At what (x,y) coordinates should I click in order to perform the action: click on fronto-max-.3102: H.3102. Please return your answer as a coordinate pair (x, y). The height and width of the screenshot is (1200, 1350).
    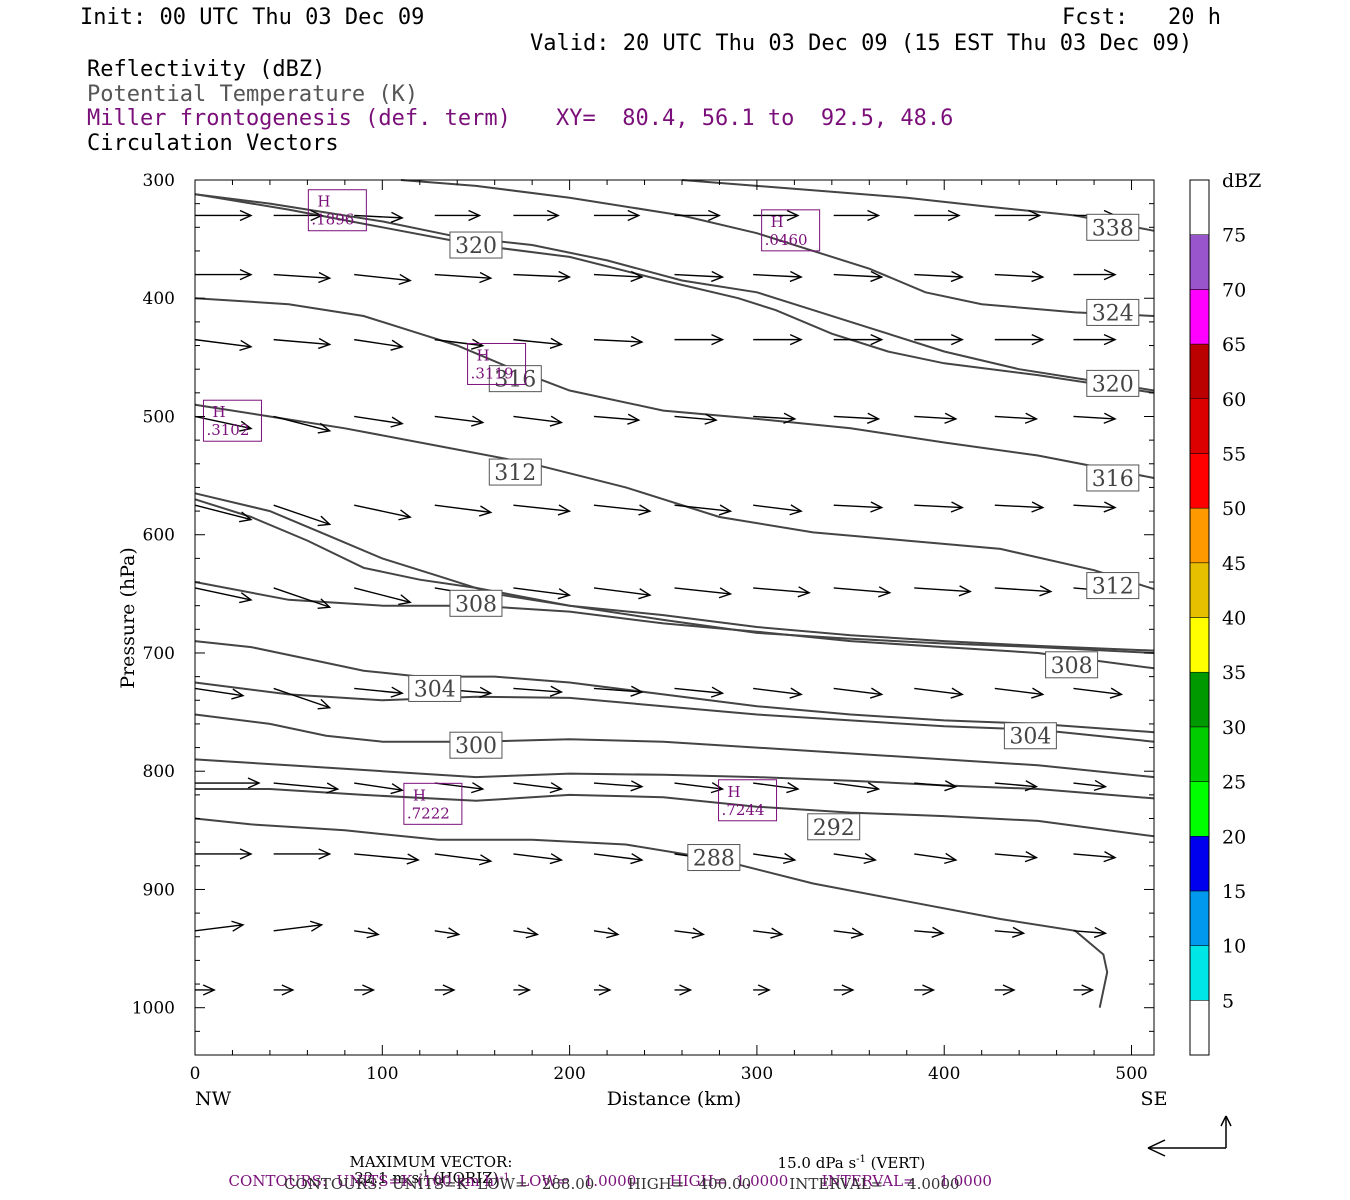
    Looking at the image, I should click on (232, 420).